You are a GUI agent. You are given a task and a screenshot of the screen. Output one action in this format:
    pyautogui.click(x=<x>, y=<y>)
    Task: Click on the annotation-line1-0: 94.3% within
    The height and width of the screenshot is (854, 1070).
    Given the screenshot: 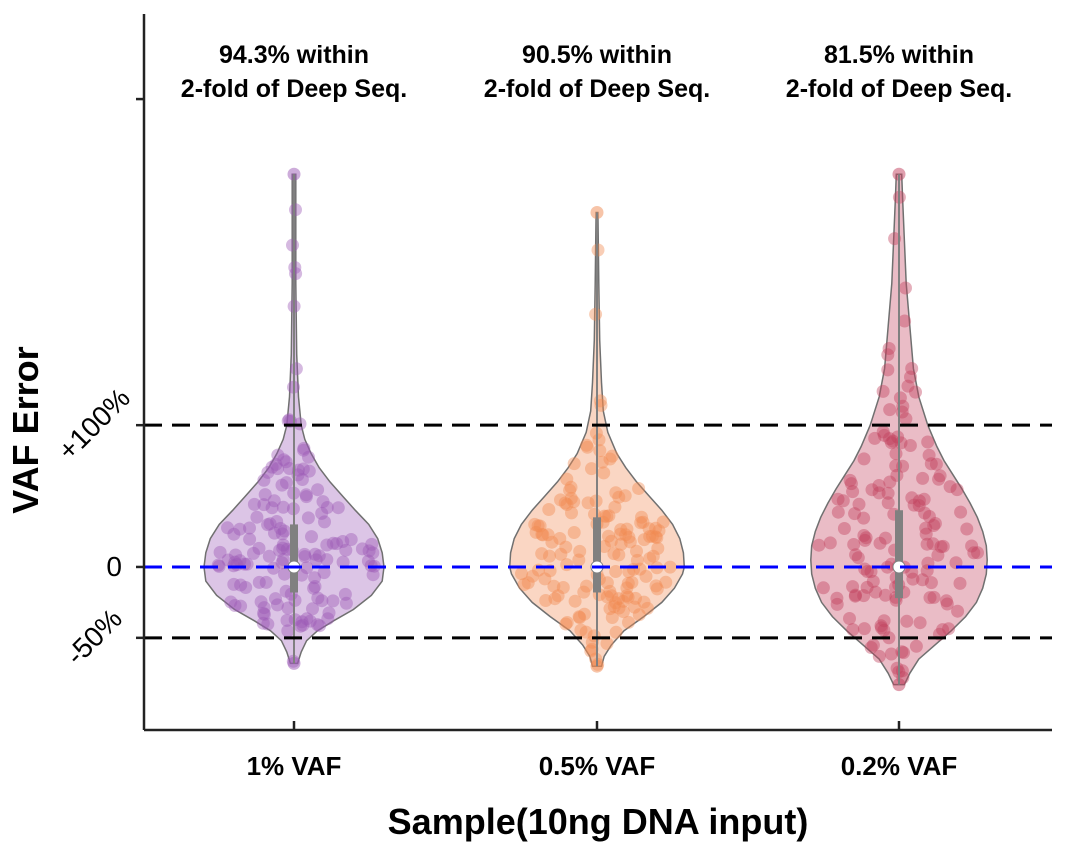 What is the action you would take?
    pyautogui.click(x=294, y=55)
    